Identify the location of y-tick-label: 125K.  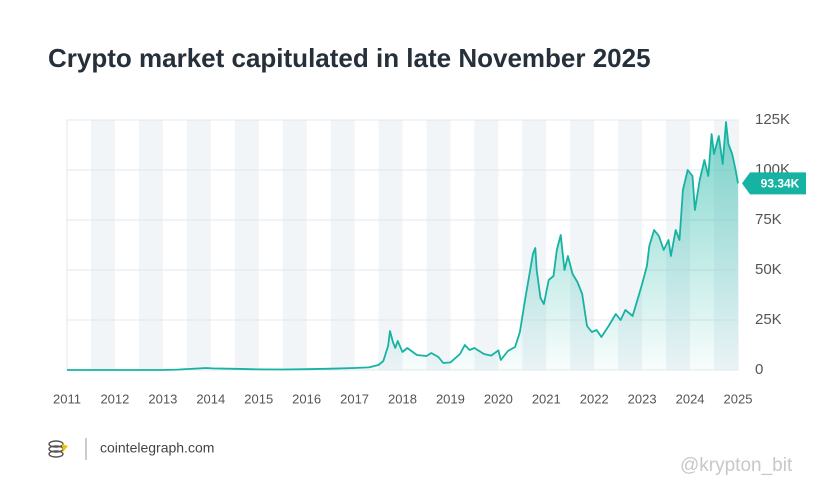
(772, 119).